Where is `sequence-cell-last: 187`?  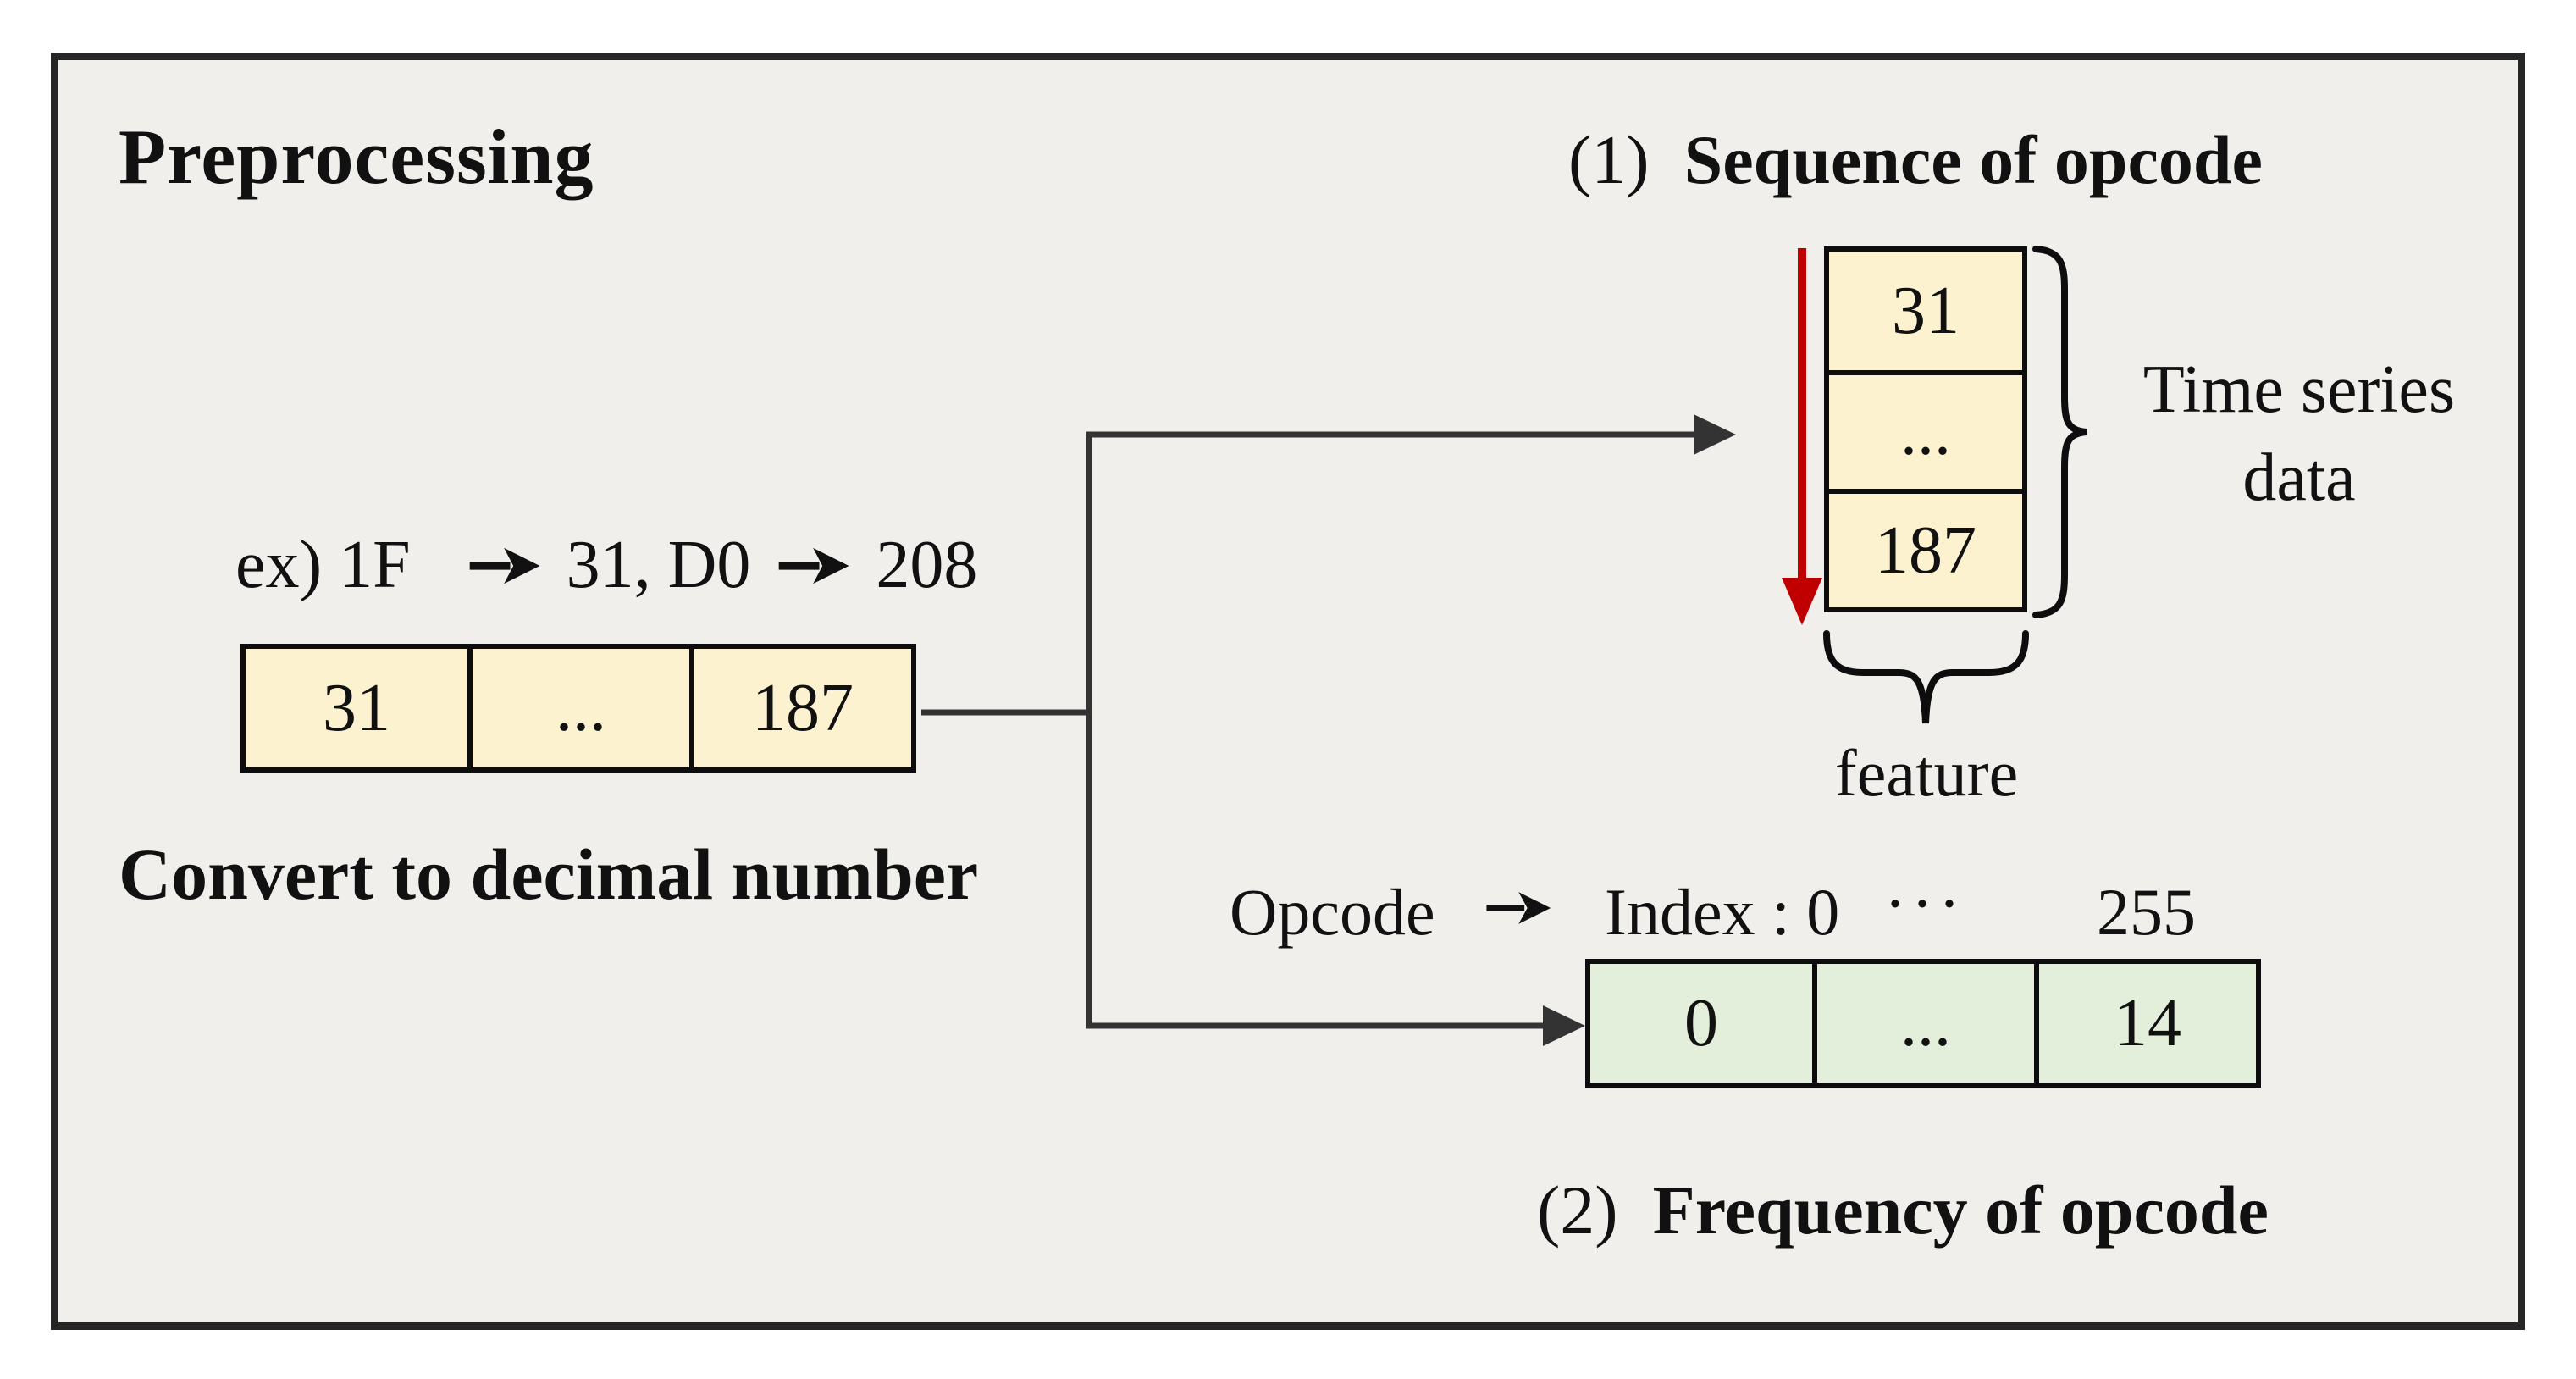 sequence-cell-last: 187 is located at coordinates (1925, 548).